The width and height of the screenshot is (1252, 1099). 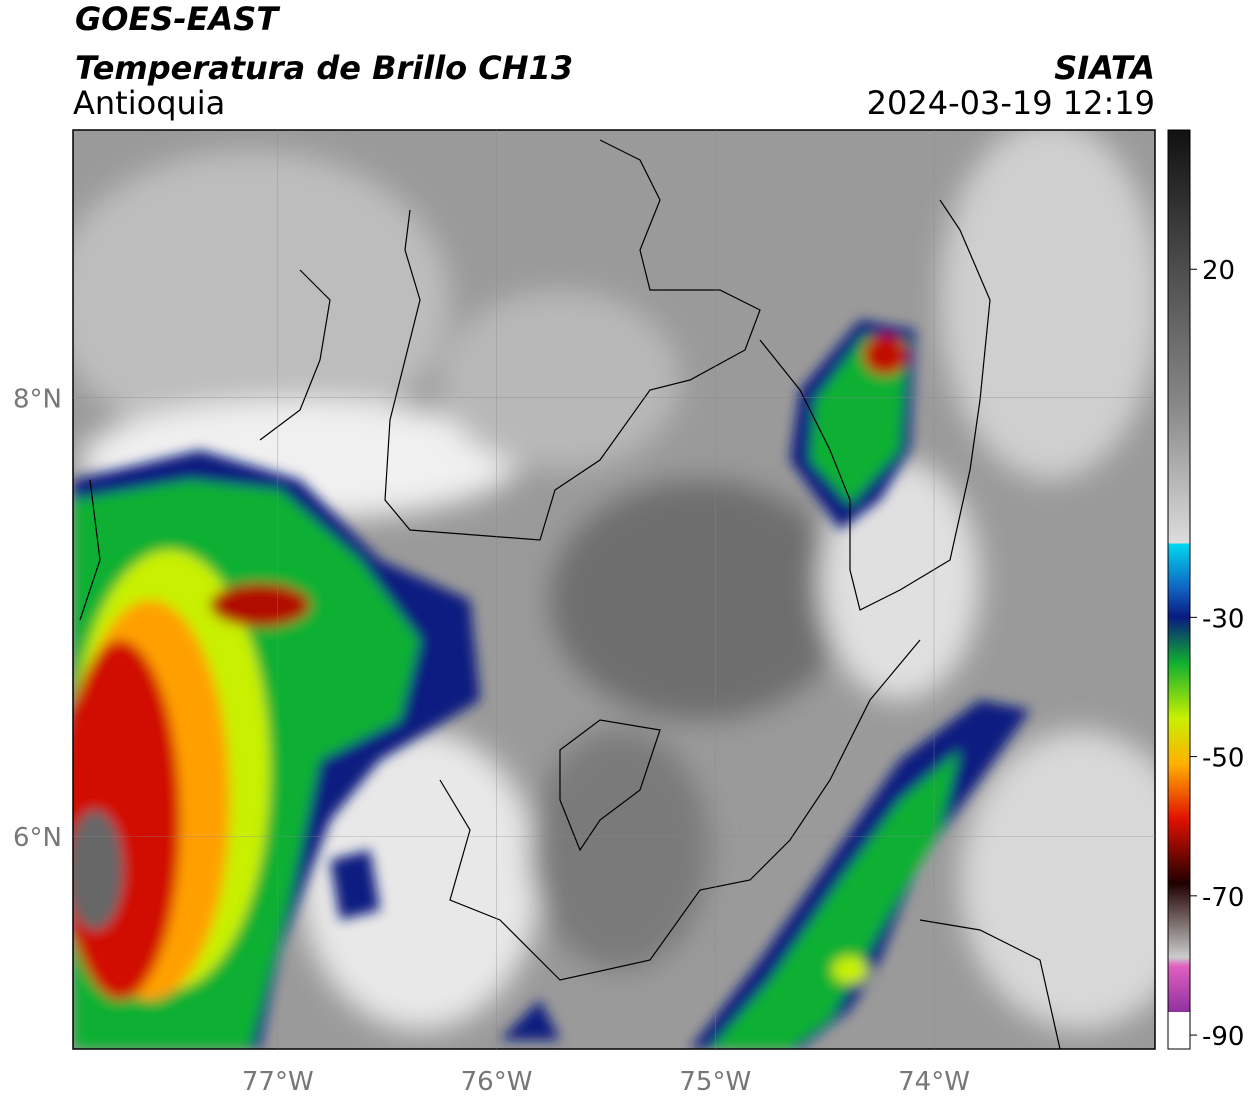 What do you see at coordinates (1104, 68) in the screenshot?
I see `source: SIATA` at bounding box center [1104, 68].